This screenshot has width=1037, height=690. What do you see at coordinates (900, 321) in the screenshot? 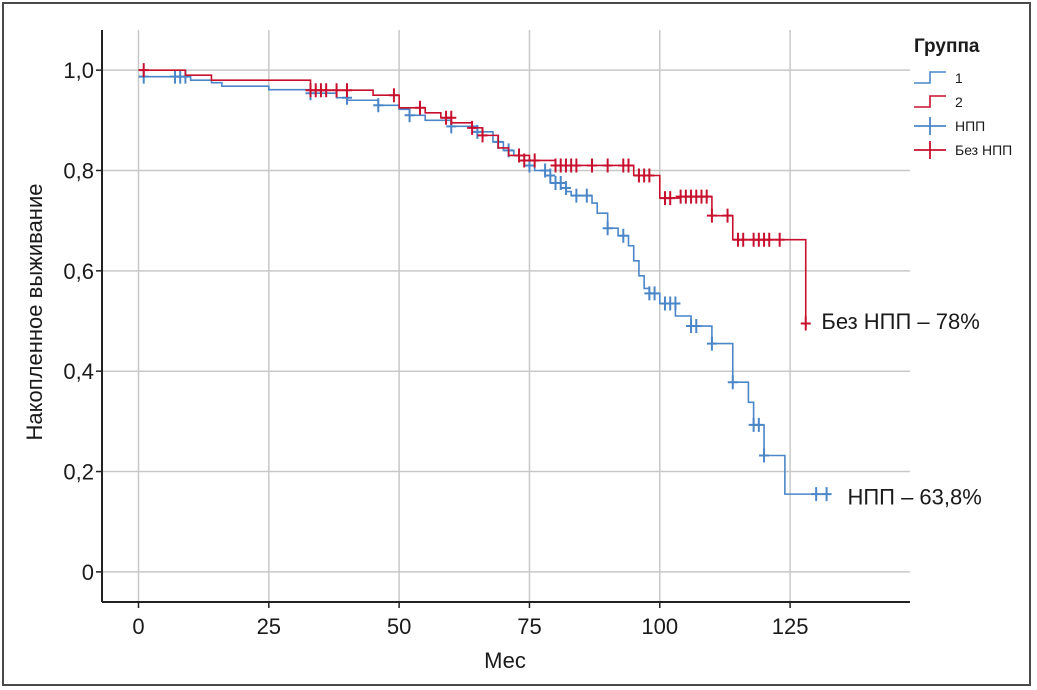
I see `annotation-no_npp: Без НПП – 78%` at bounding box center [900, 321].